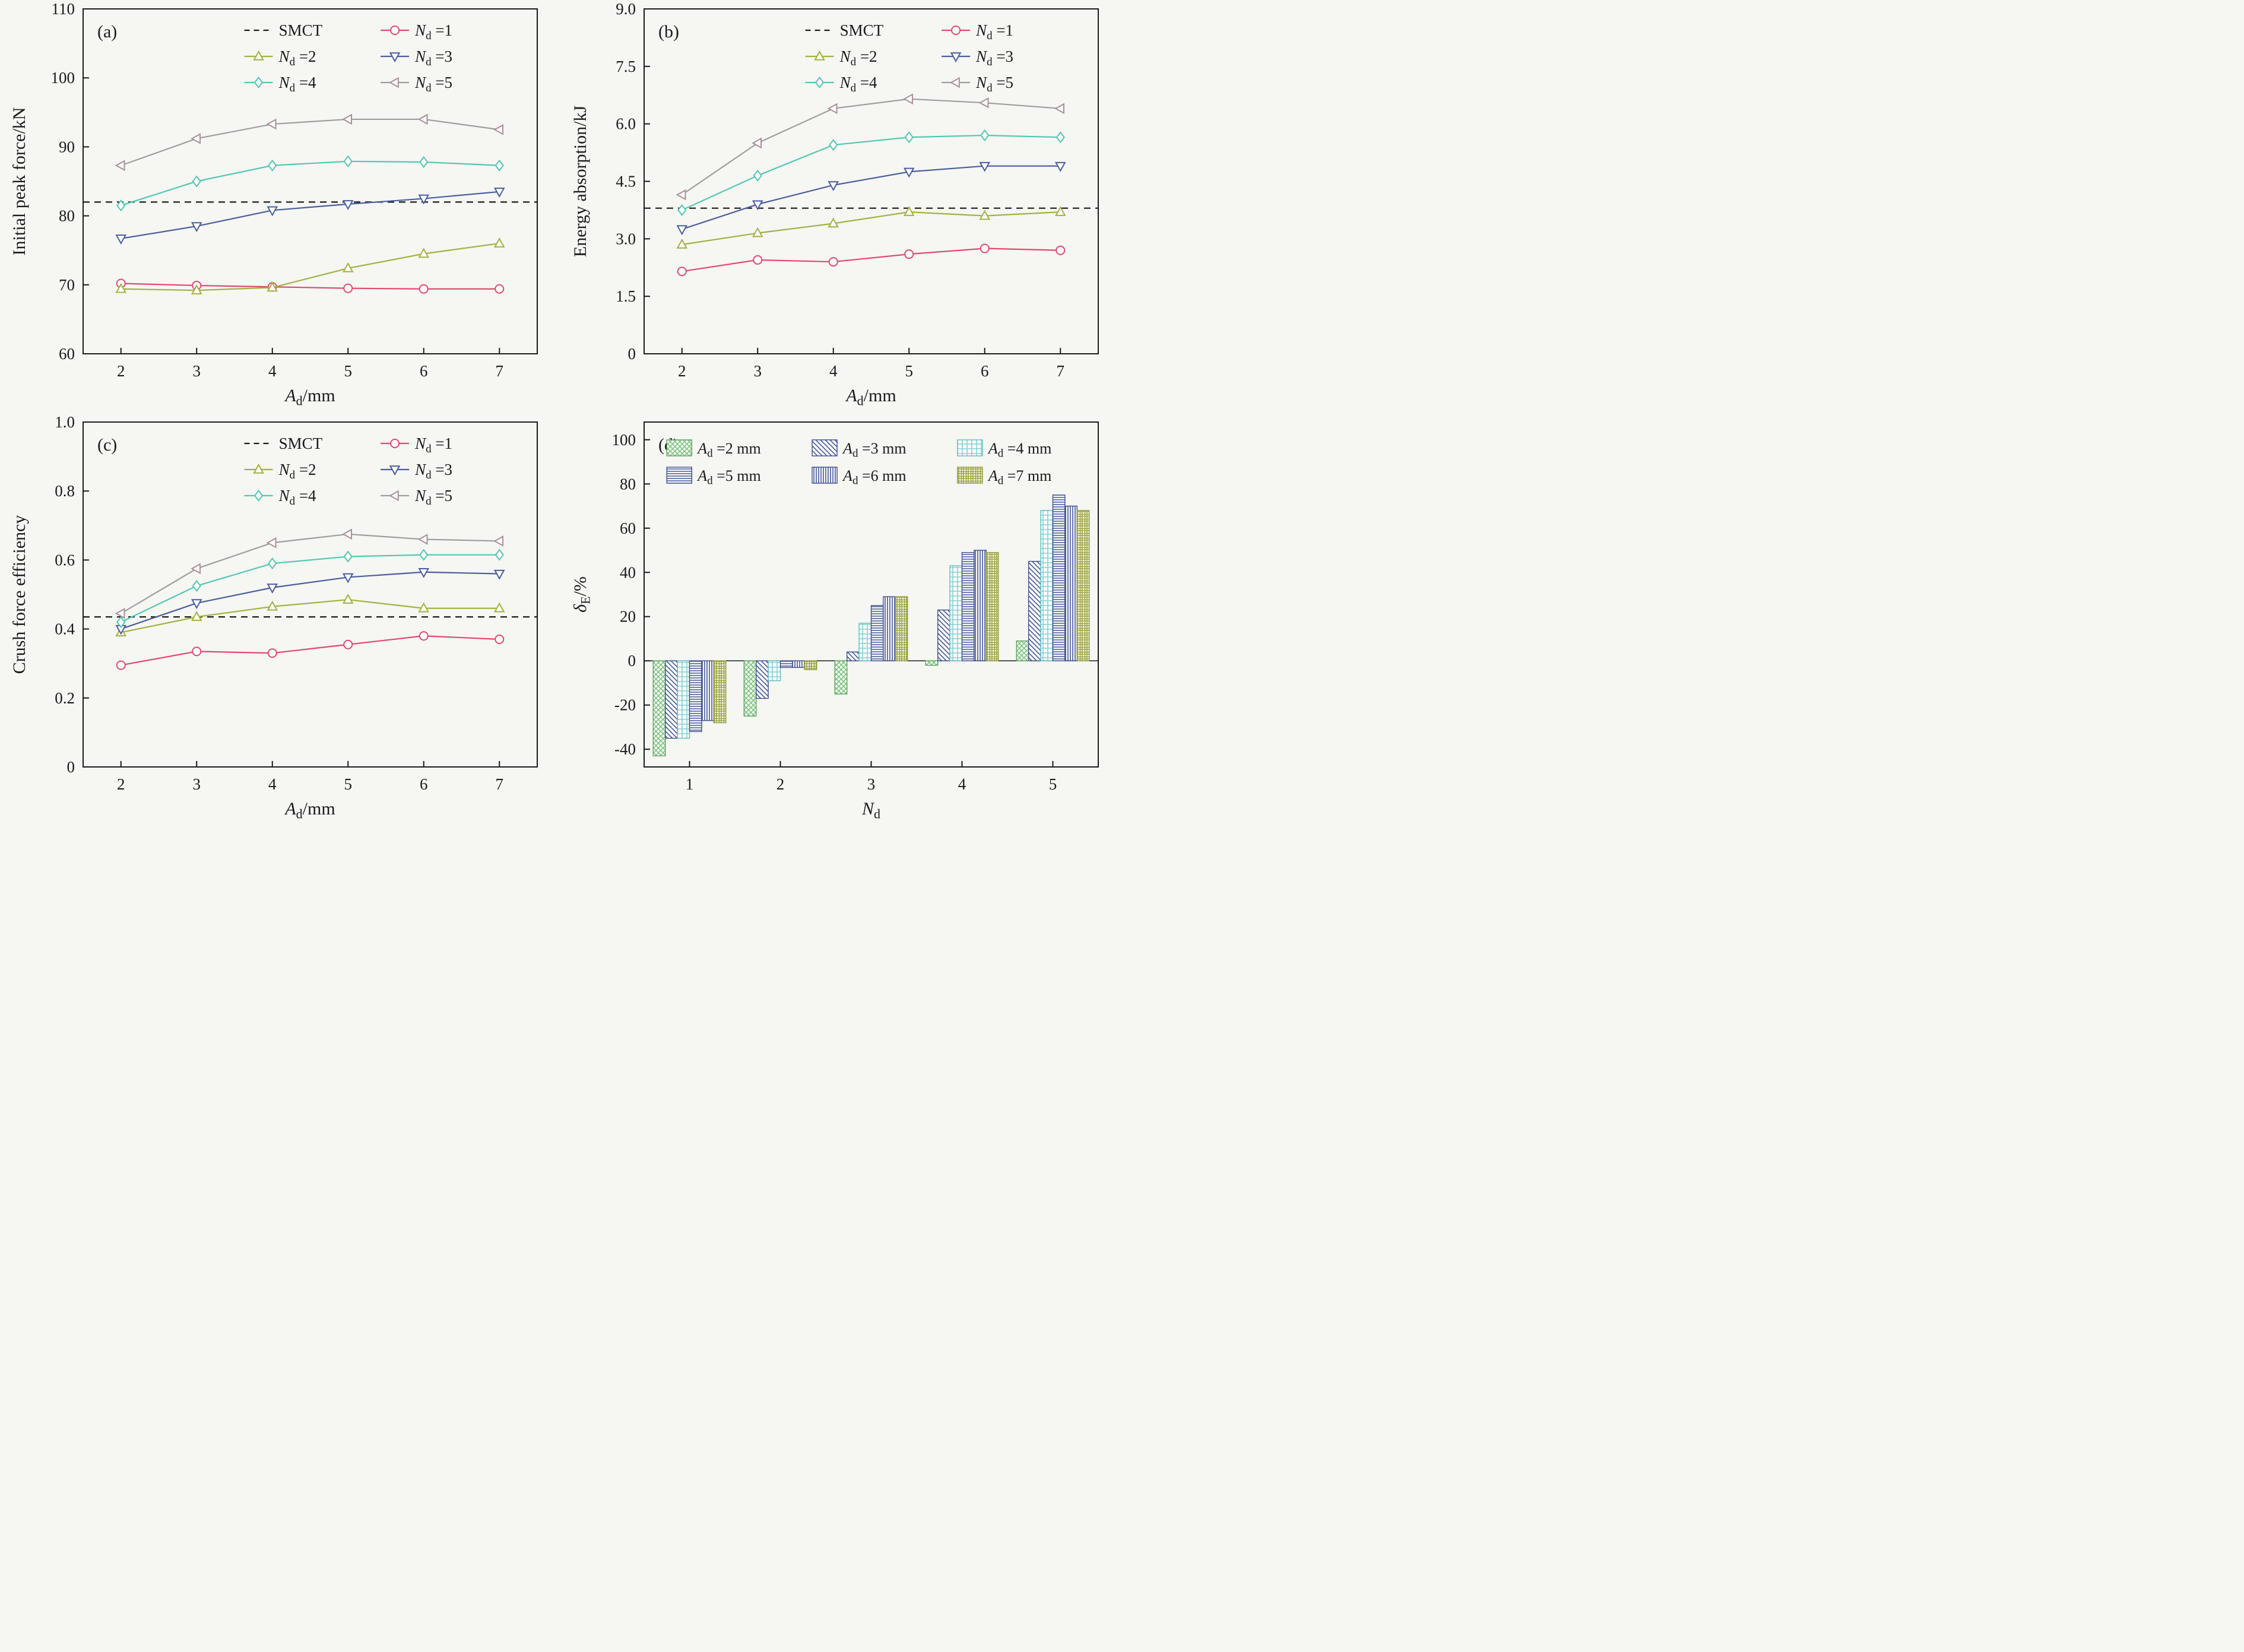 The image size is (2244, 1652). Describe the element at coordinates (1047, 585) in the screenshot. I see `bar-ad4-n5` at that location.